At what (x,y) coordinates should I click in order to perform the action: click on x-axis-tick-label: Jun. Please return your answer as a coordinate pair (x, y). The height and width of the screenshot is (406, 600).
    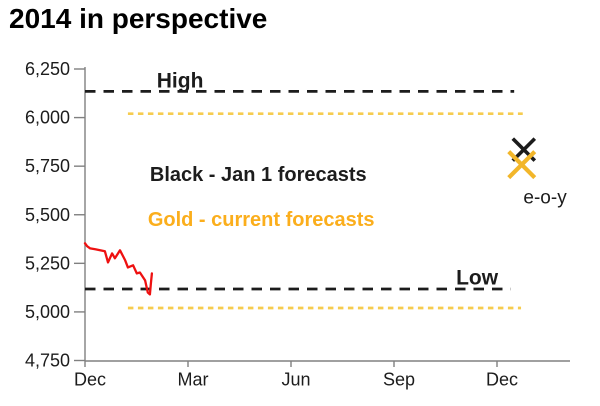
    Looking at the image, I should click on (295, 380).